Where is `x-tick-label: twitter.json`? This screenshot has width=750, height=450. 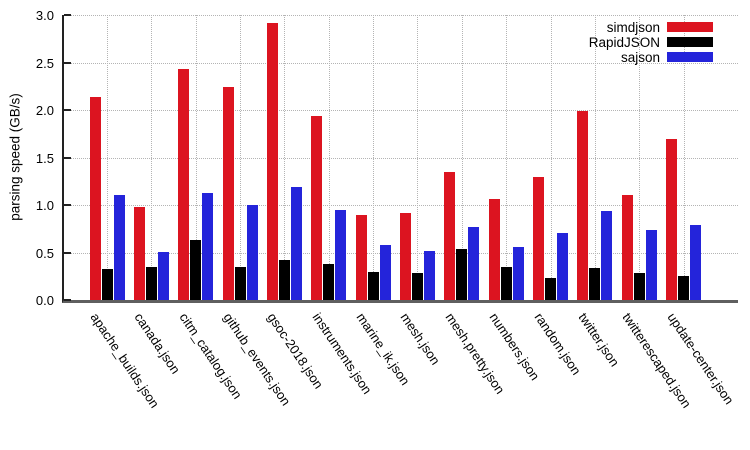 x-tick-label: twitter.json is located at coordinates (599, 340).